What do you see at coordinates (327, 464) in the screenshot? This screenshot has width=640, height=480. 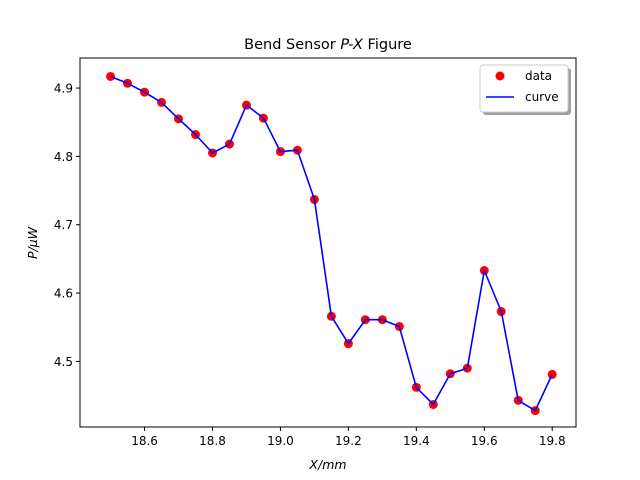 I see `x-axis-label: X/mm` at bounding box center [327, 464].